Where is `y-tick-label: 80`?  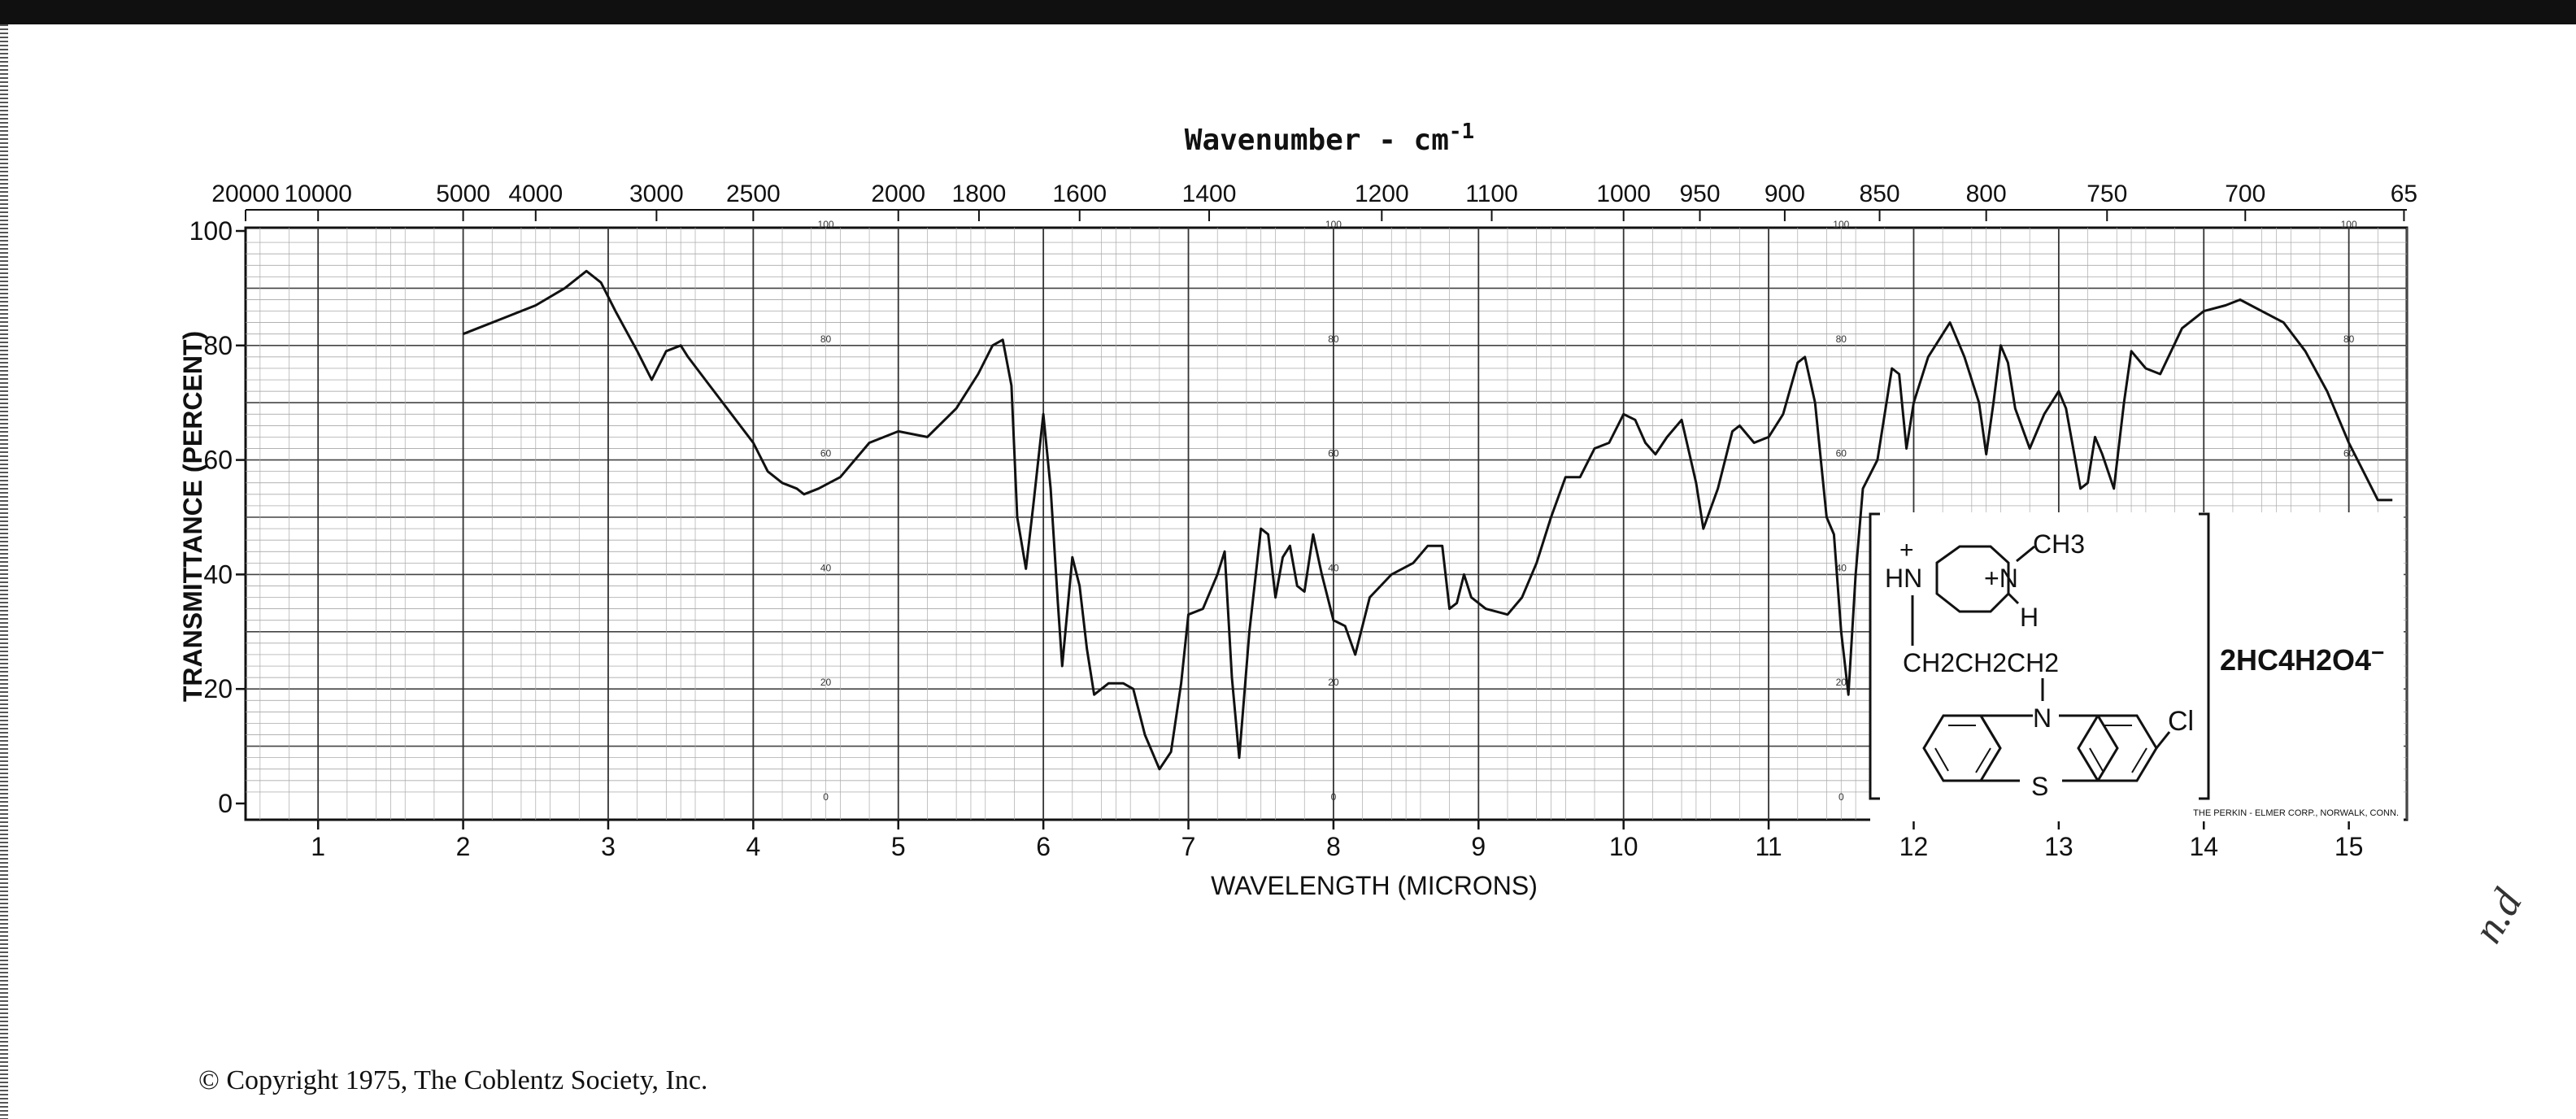
y-tick-label: 80 is located at coordinates (218, 345).